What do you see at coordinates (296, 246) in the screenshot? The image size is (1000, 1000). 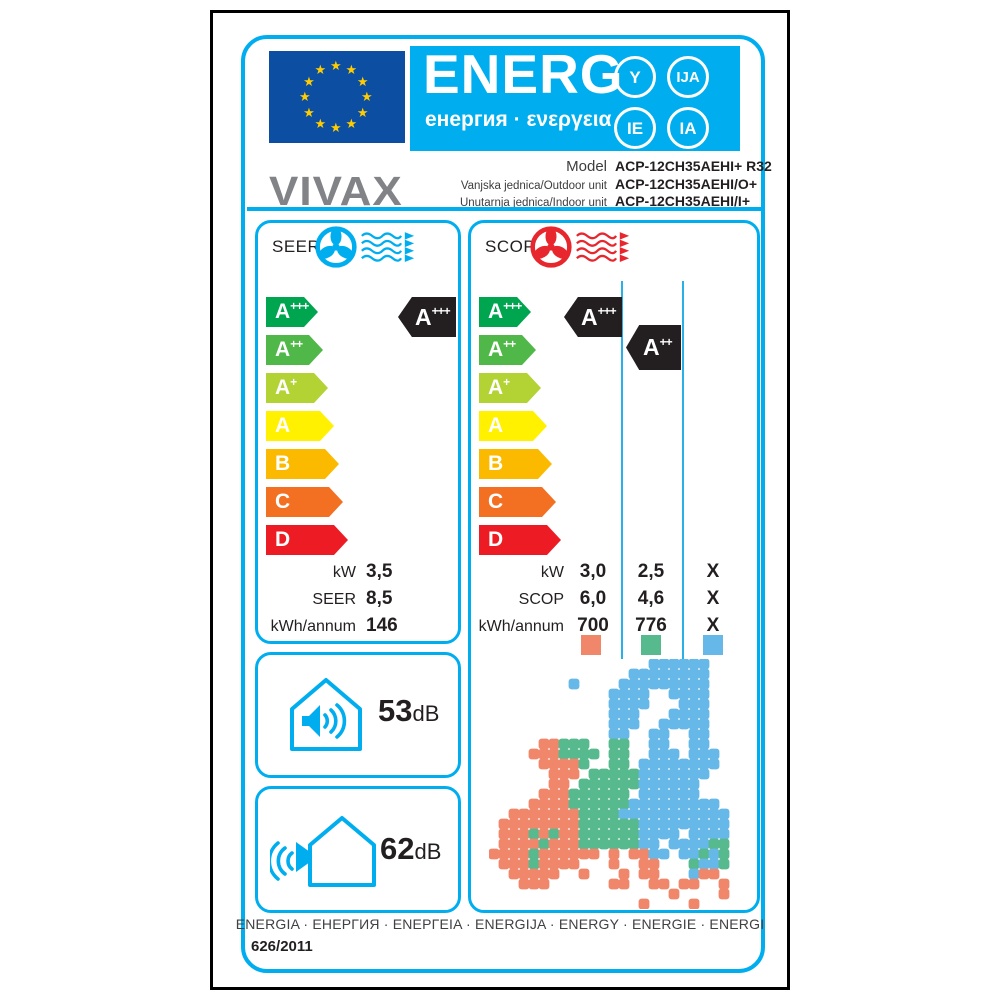 I see `seer-title: SEER` at bounding box center [296, 246].